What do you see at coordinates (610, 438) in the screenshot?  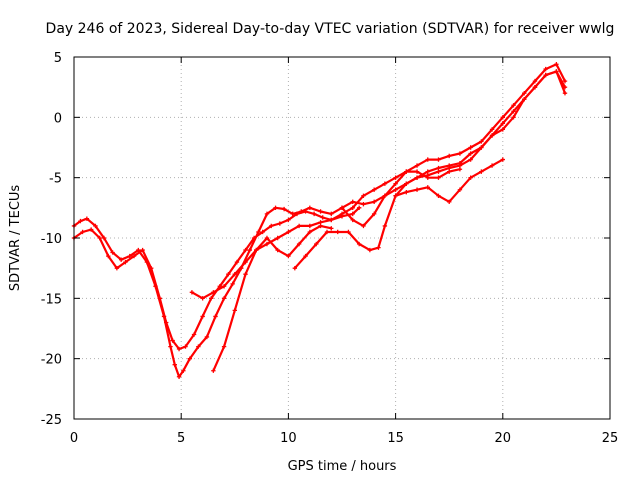 I see `x-tick-label: 25` at bounding box center [610, 438].